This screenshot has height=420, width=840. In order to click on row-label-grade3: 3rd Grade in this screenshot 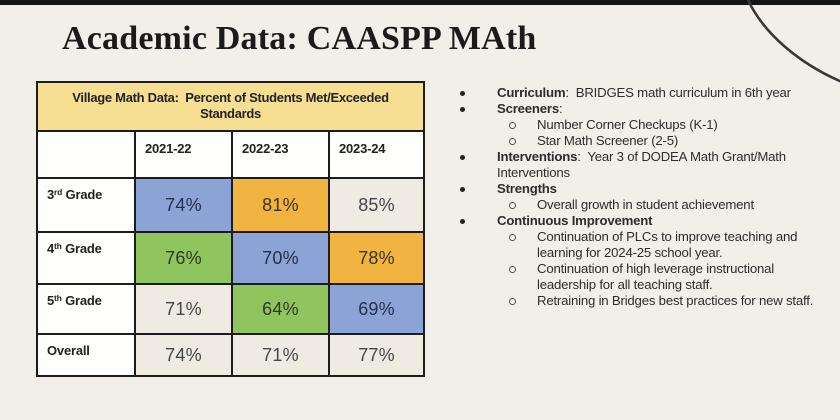, I will do `click(86, 205)`.